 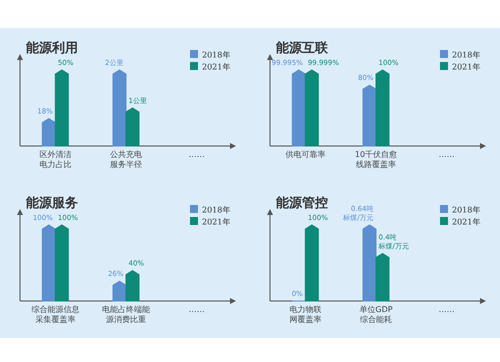 What do you see at coordinates (305, 314) in the screenshot?
I see `x-tick-label: 电力物联网覆盖率` at bounding box center [305, 314].